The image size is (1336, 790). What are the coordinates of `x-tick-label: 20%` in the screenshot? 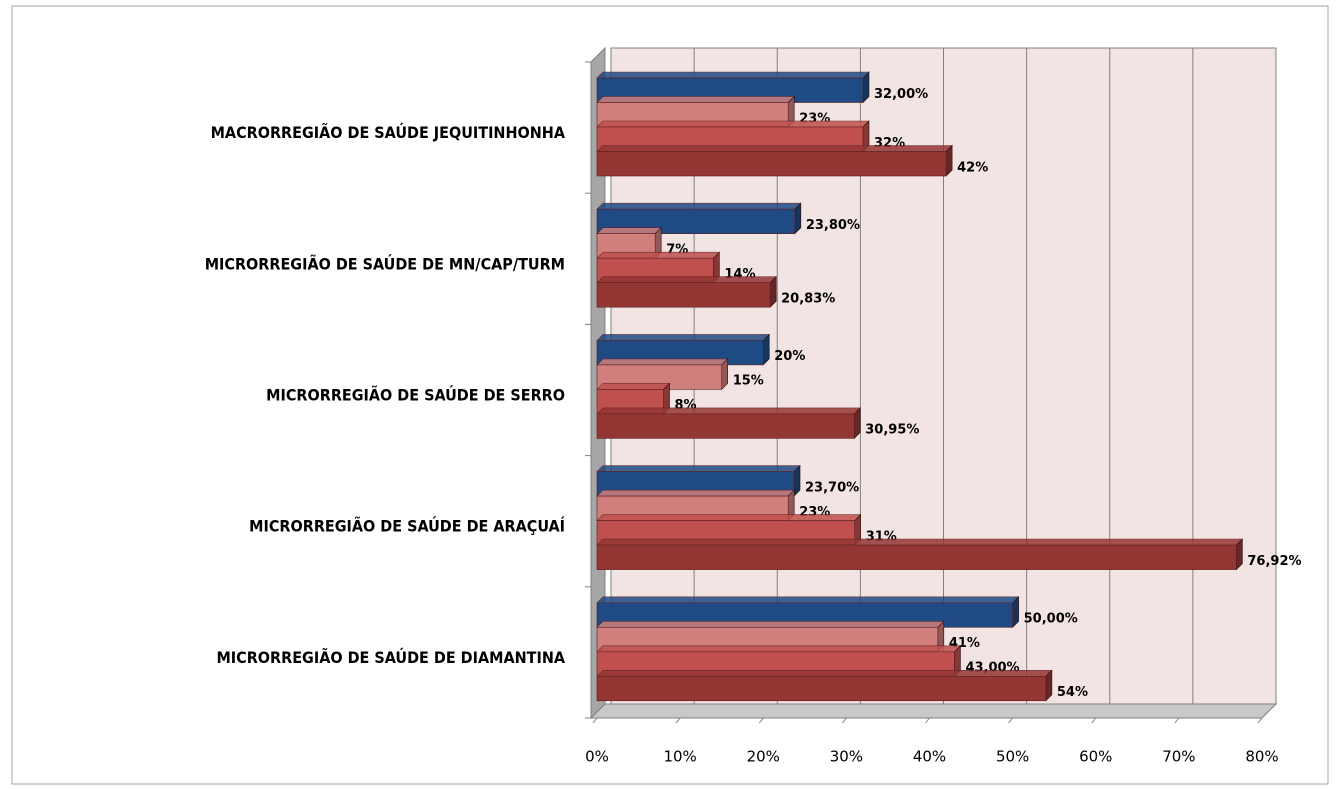 It's located at (763, 757).